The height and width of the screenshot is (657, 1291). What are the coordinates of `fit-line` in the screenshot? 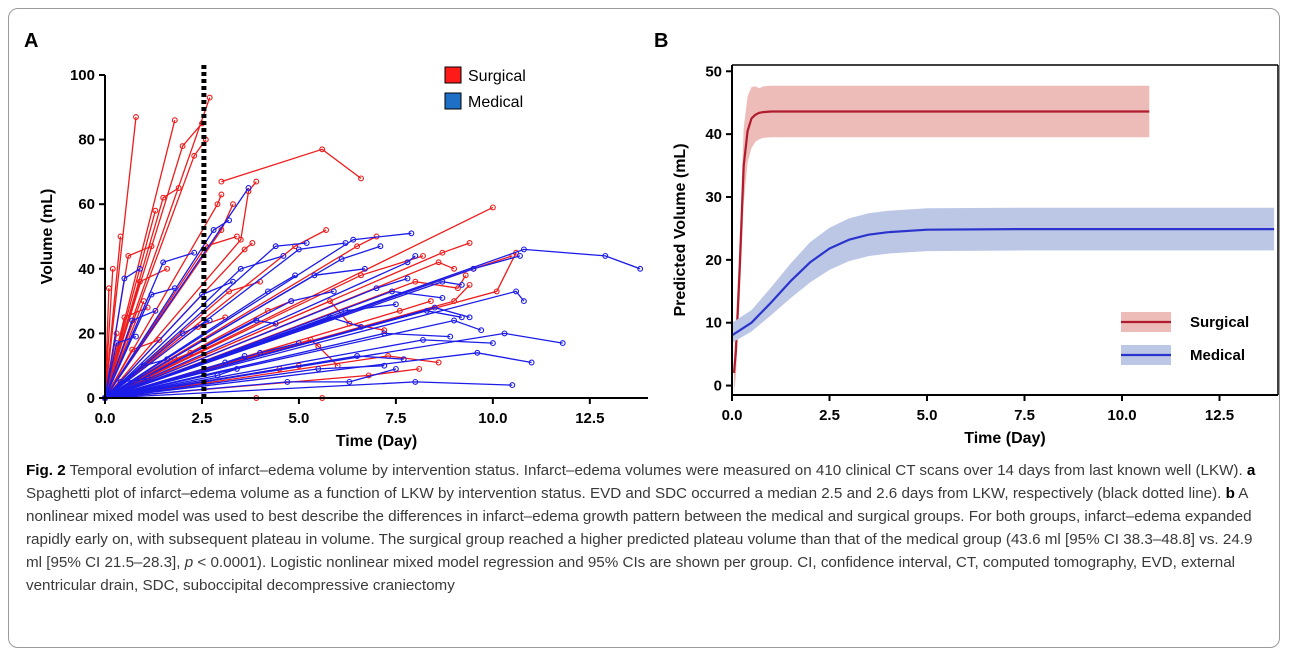 It's located at (941, 242).